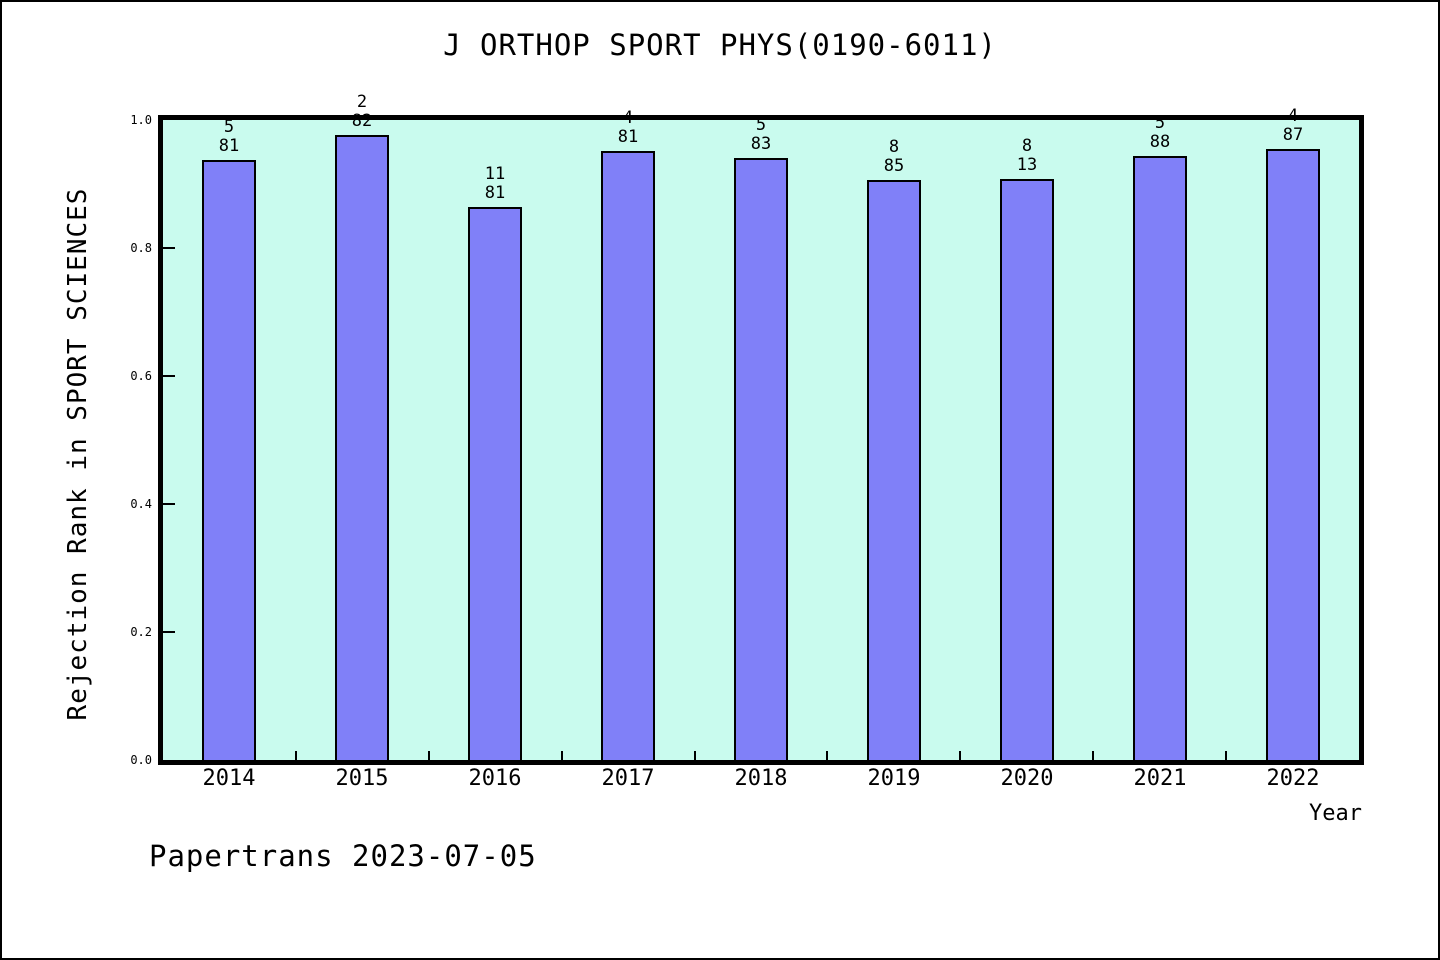 The height and width of the screenshot is (960, 1440). I want to click on y-tick-label-0.0: 0.0, so click(141, 760).